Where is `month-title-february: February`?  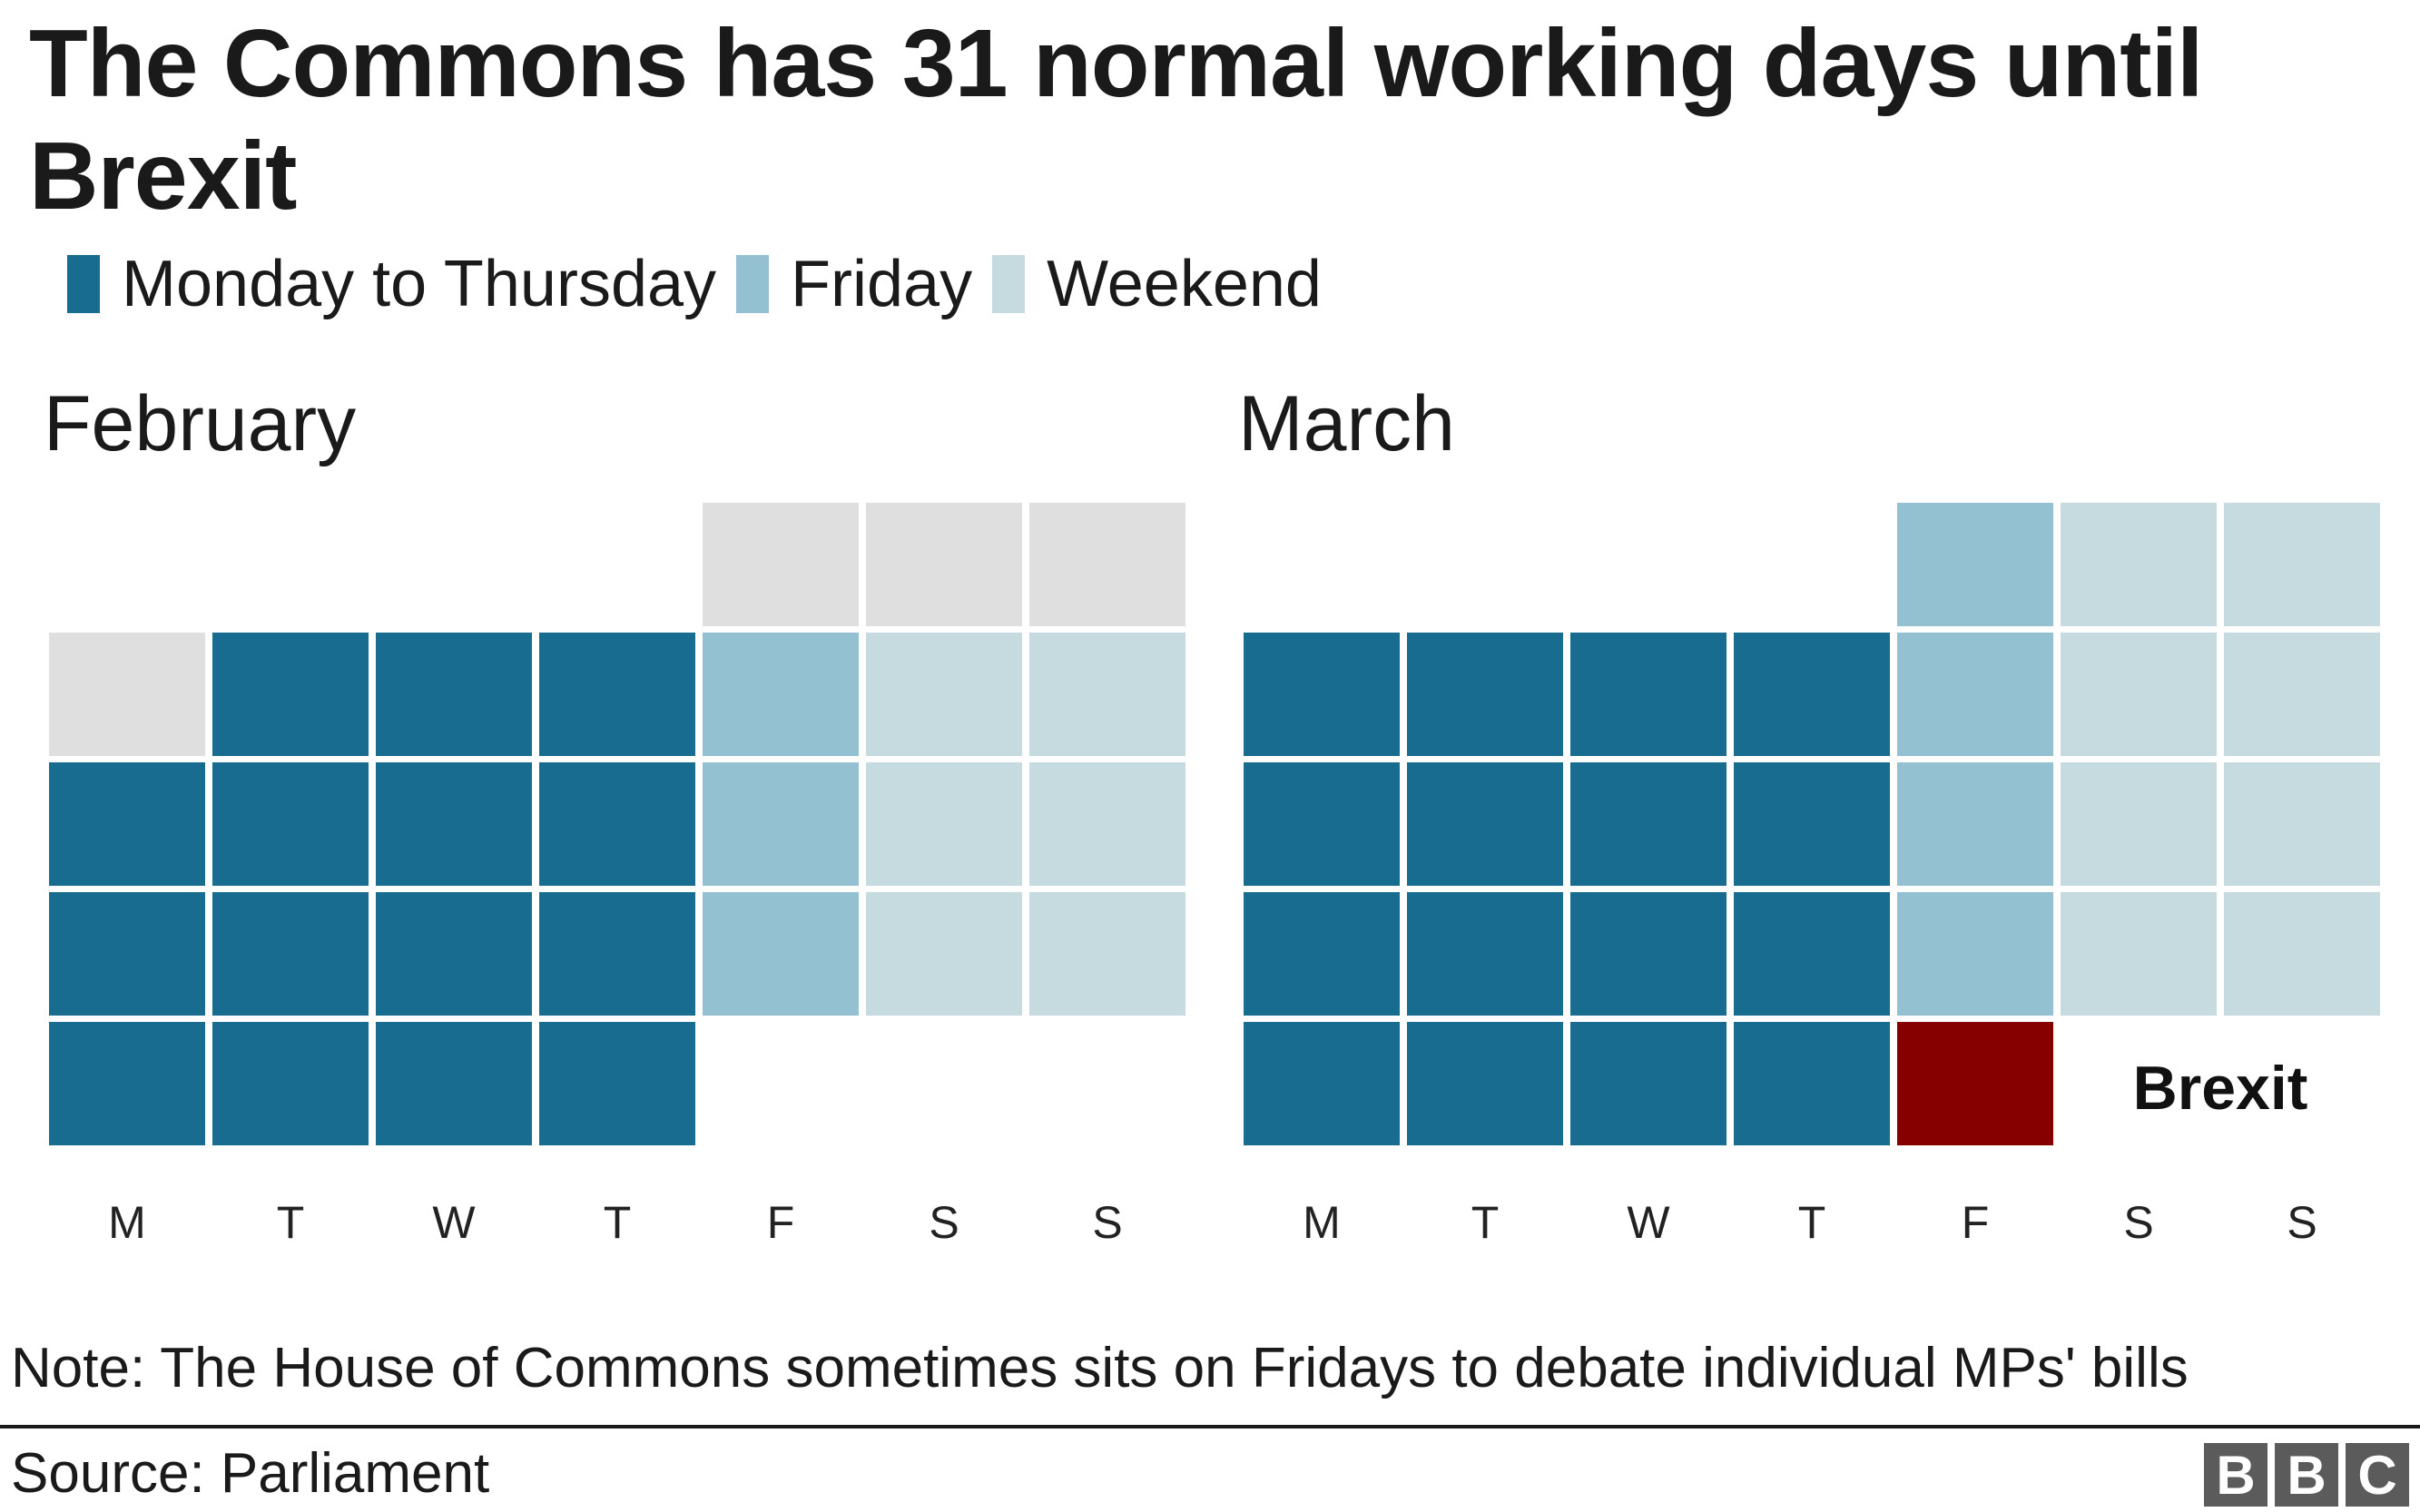 month-title-february: February is located at coordinates (201, 423).